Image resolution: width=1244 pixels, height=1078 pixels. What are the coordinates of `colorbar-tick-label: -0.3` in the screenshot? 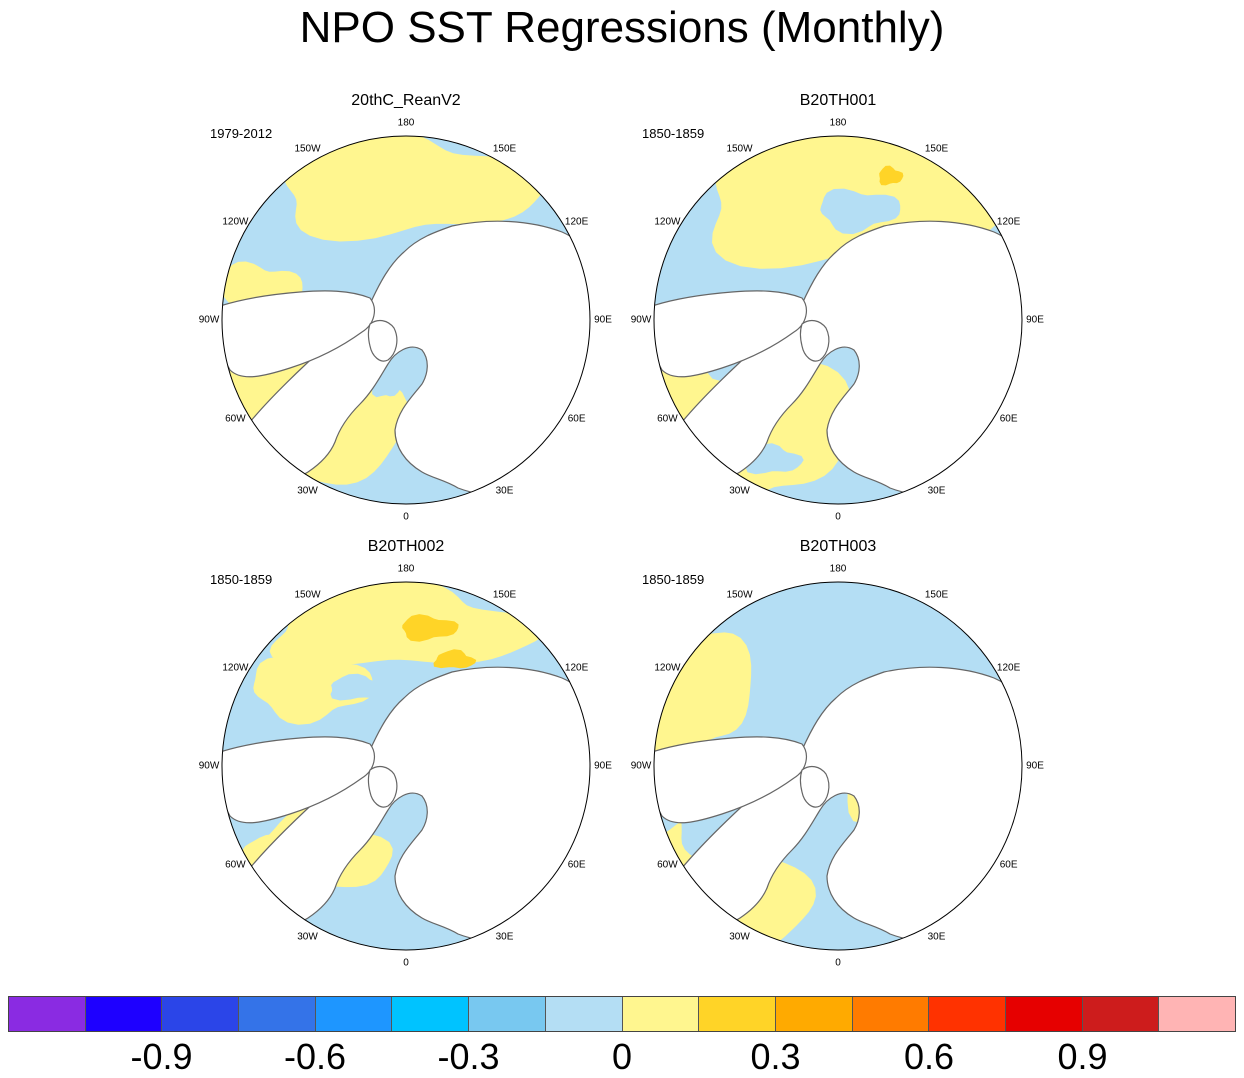 It's located at (468, 1056).